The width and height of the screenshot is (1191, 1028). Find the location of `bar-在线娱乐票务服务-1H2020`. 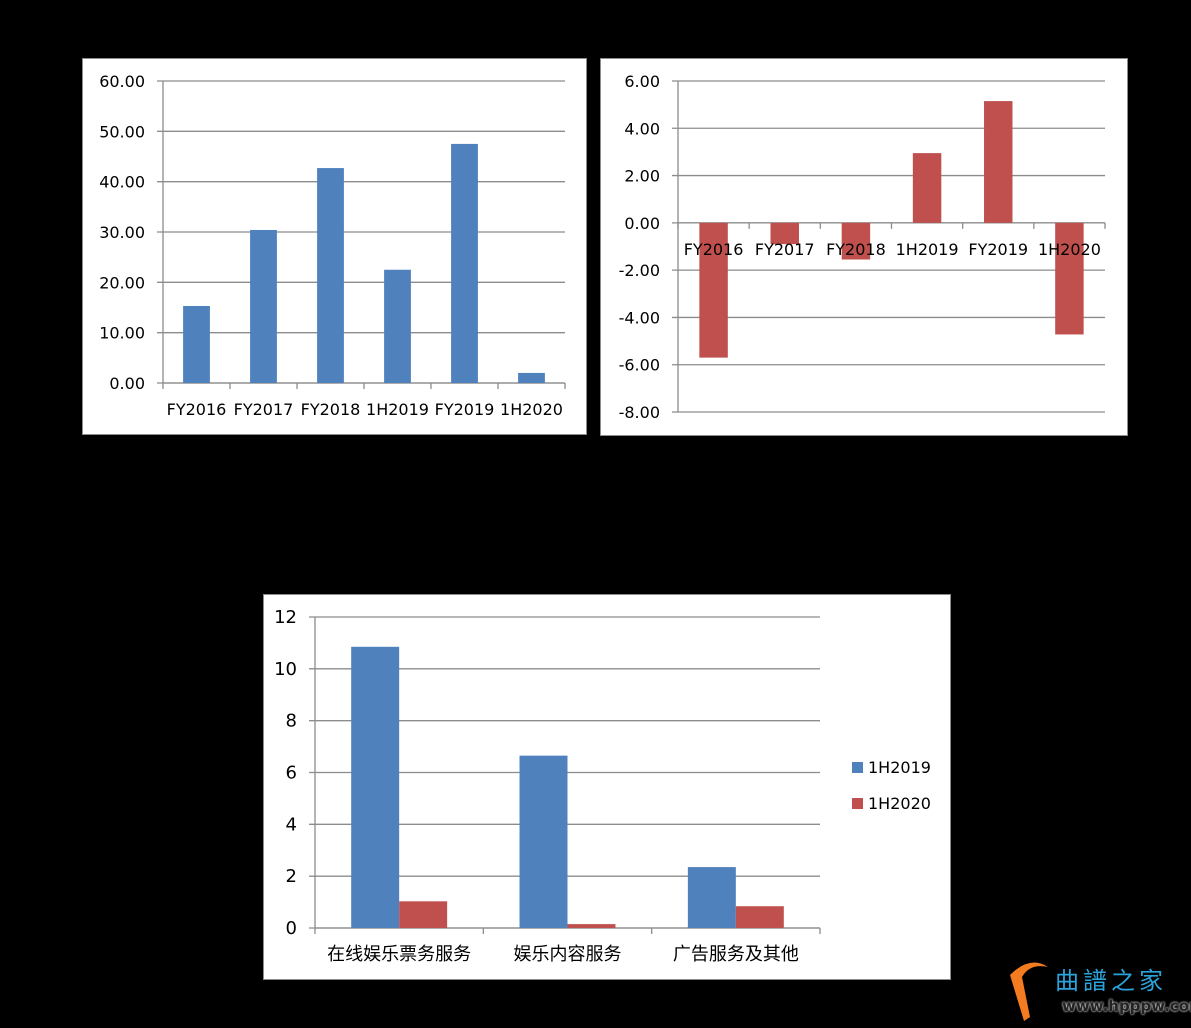

bar-在线娱乐票务服务-1H2020 is located at coordinates (423, 914).